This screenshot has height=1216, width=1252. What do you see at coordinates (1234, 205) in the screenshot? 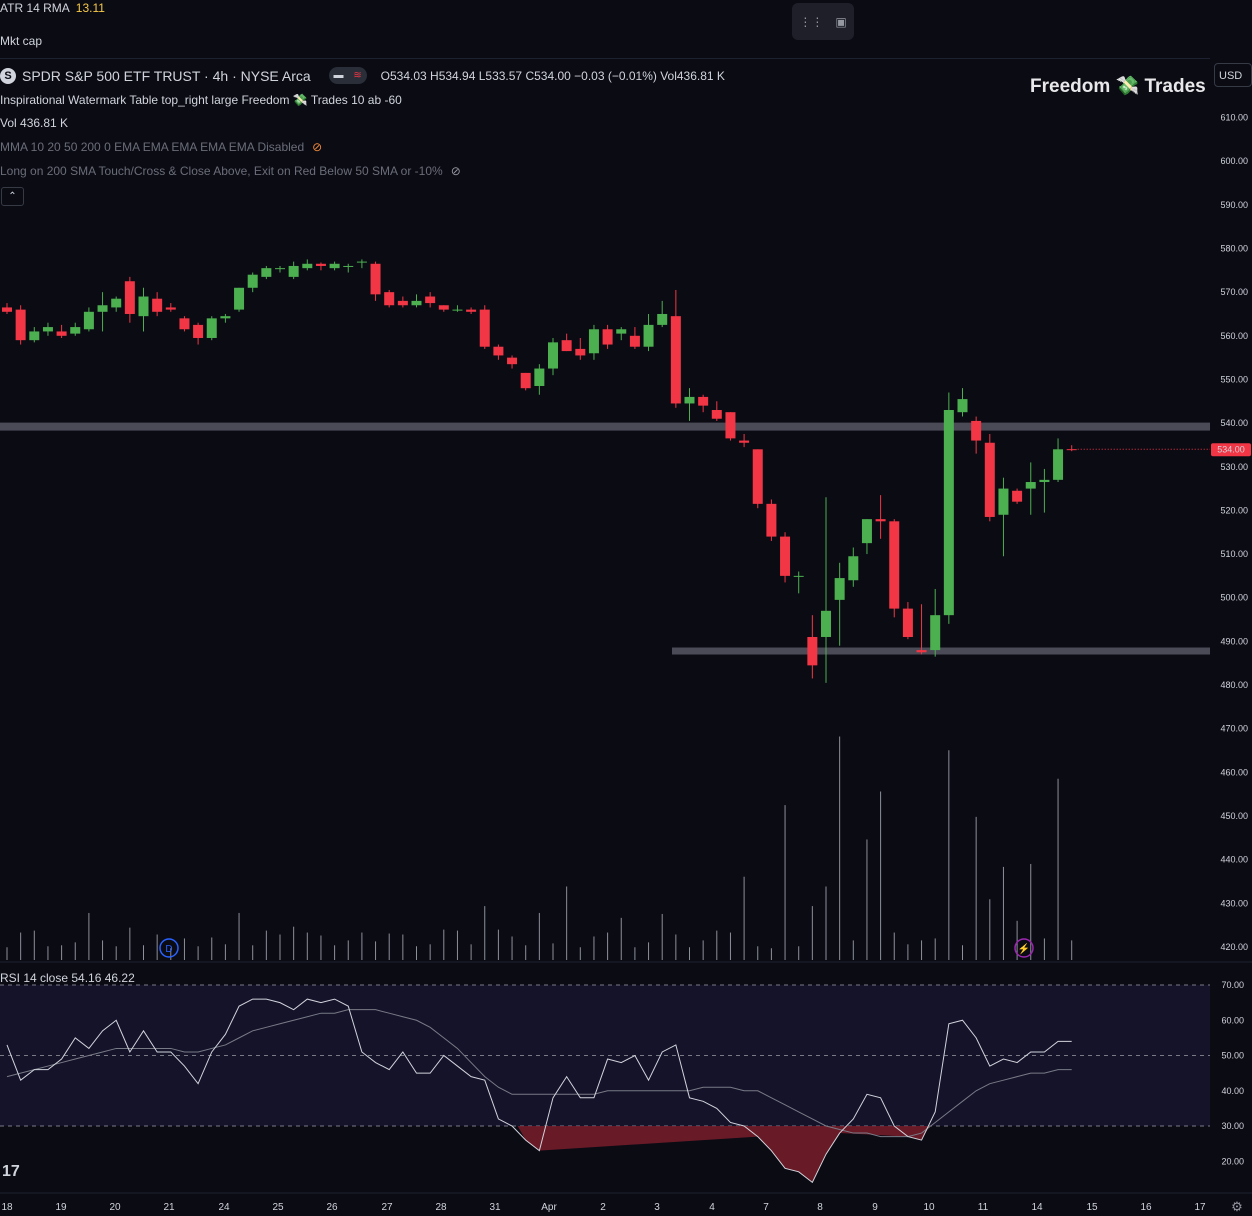
I see `price-axis-tick: 590.00` at bounding box center [1234, 205].